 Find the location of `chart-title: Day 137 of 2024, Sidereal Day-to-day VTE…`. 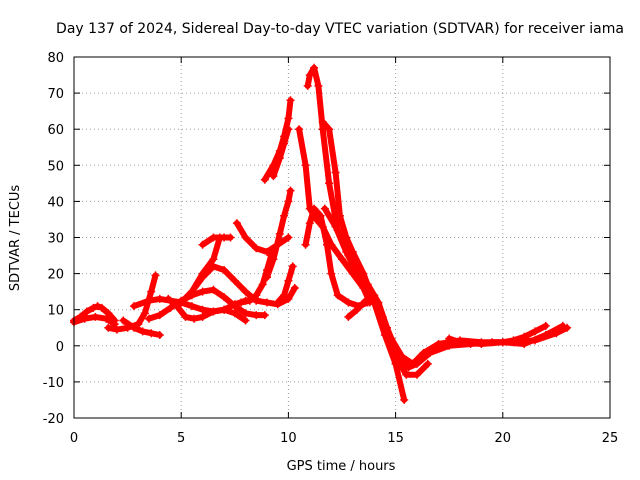

chart-title: Day 137 of 2024, Sidereal Day-to-day VTE… is located at coordinates (340, 29).